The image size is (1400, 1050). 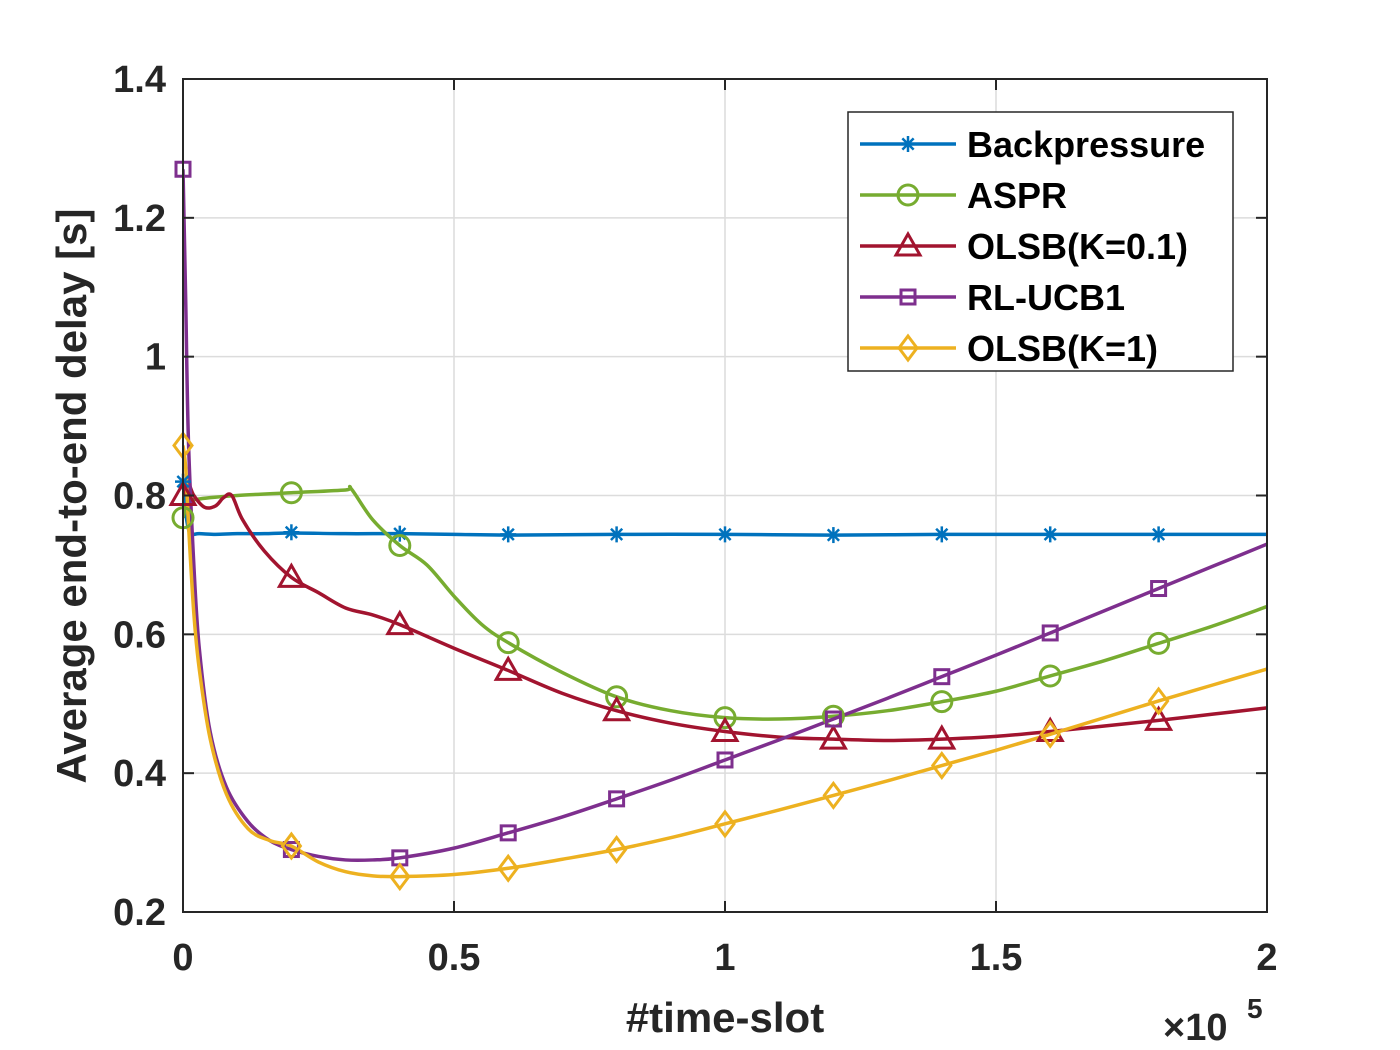 I want to click on y-tick-label: 1.4, so click(x=139, y=80).